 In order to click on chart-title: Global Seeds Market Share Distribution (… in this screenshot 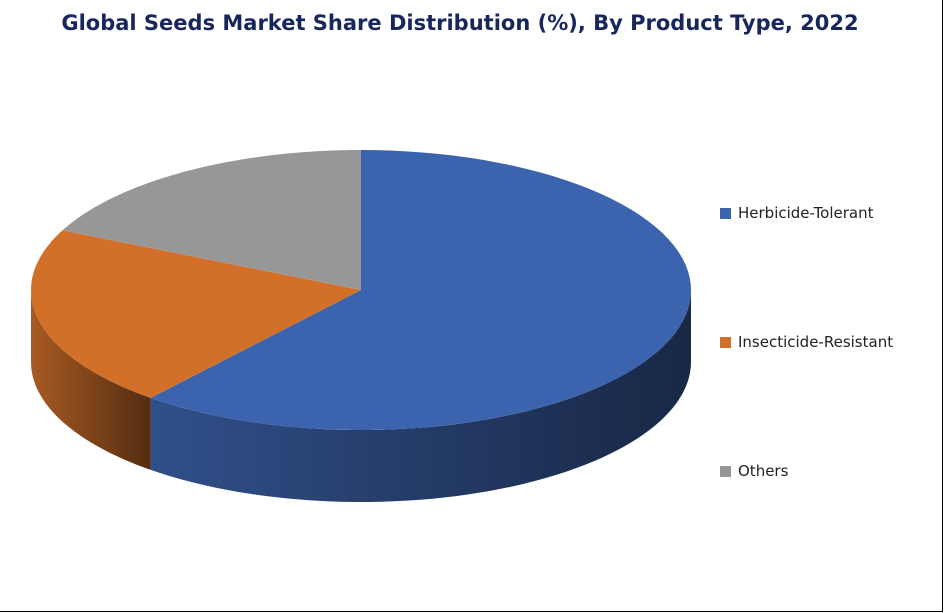, I will do `click(460, 23)`.